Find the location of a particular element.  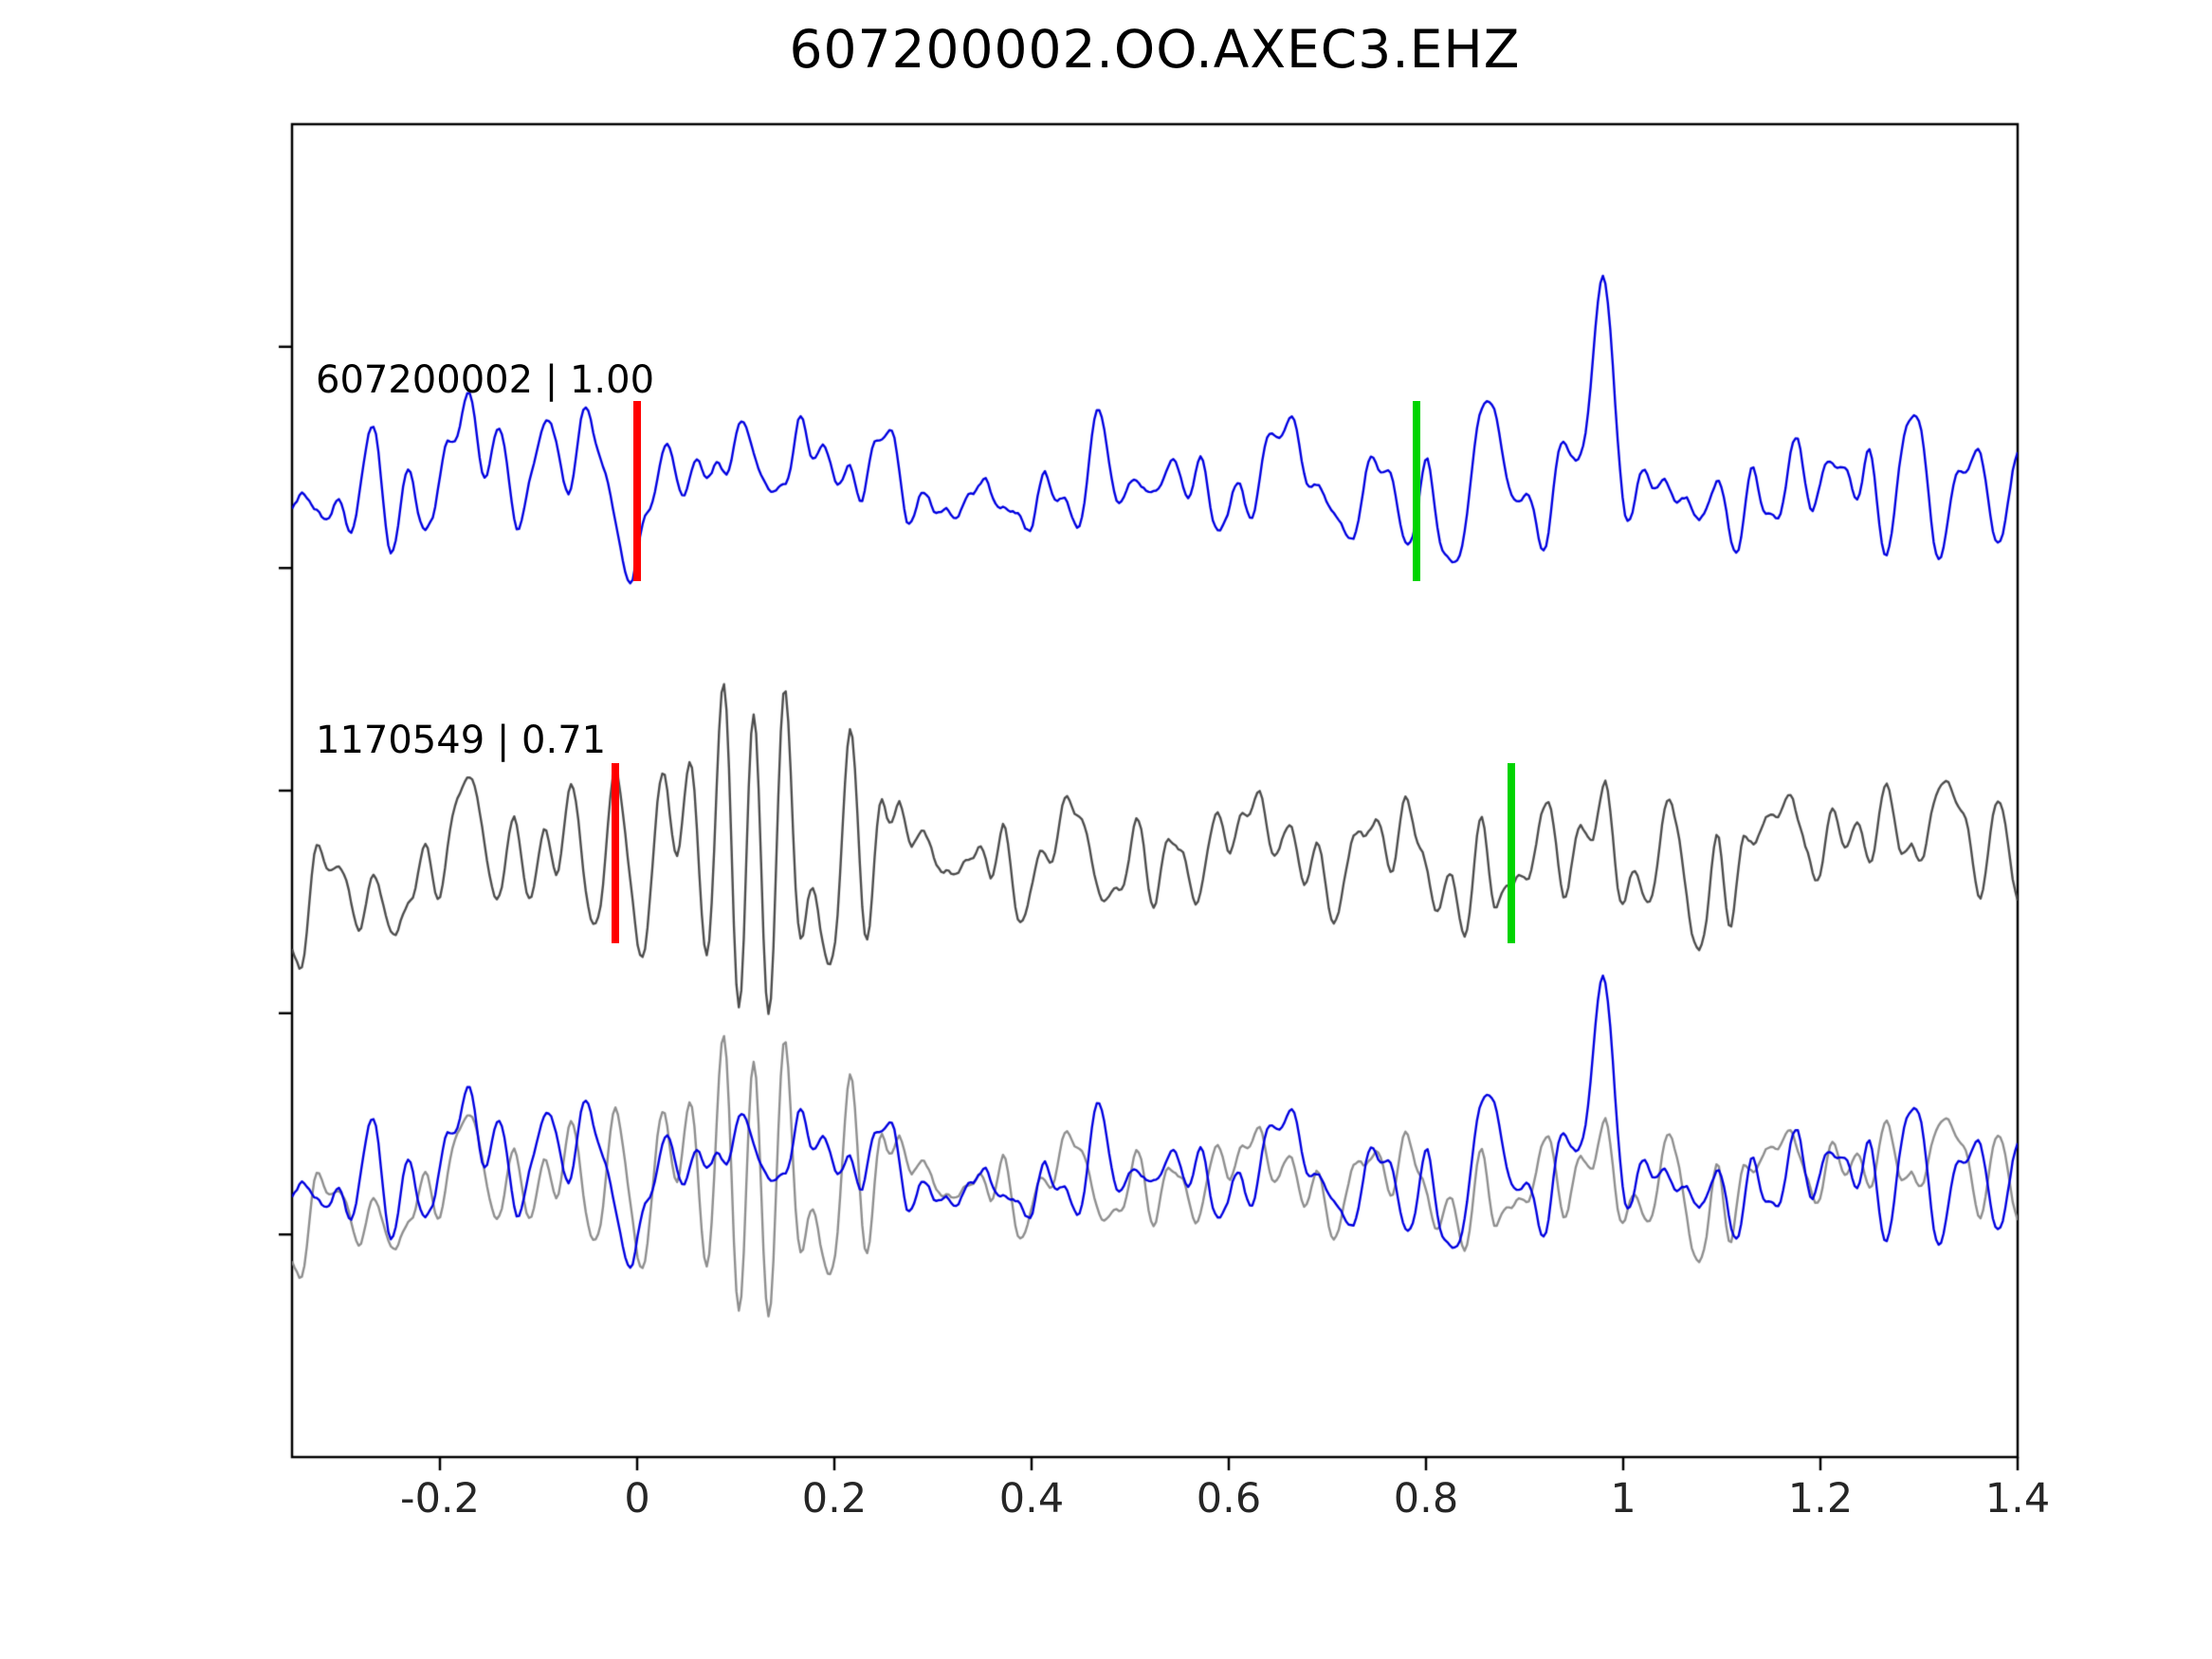

x-tick-label: 0.6 is located at coordinates (1229, 1498).